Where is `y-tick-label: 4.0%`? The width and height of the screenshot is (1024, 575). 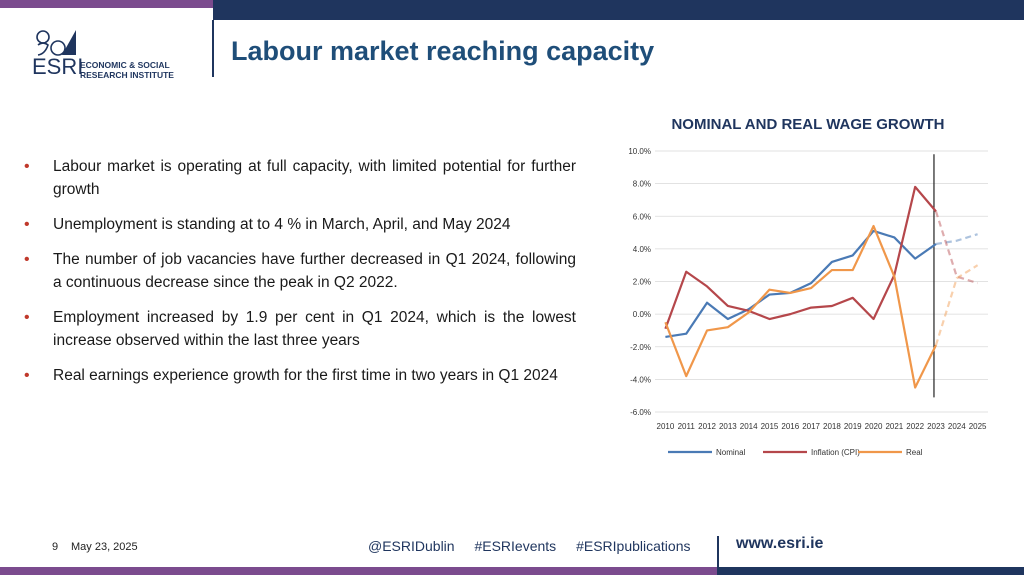
y-tick-label: 4.0% is located at coordinates (642, 249).